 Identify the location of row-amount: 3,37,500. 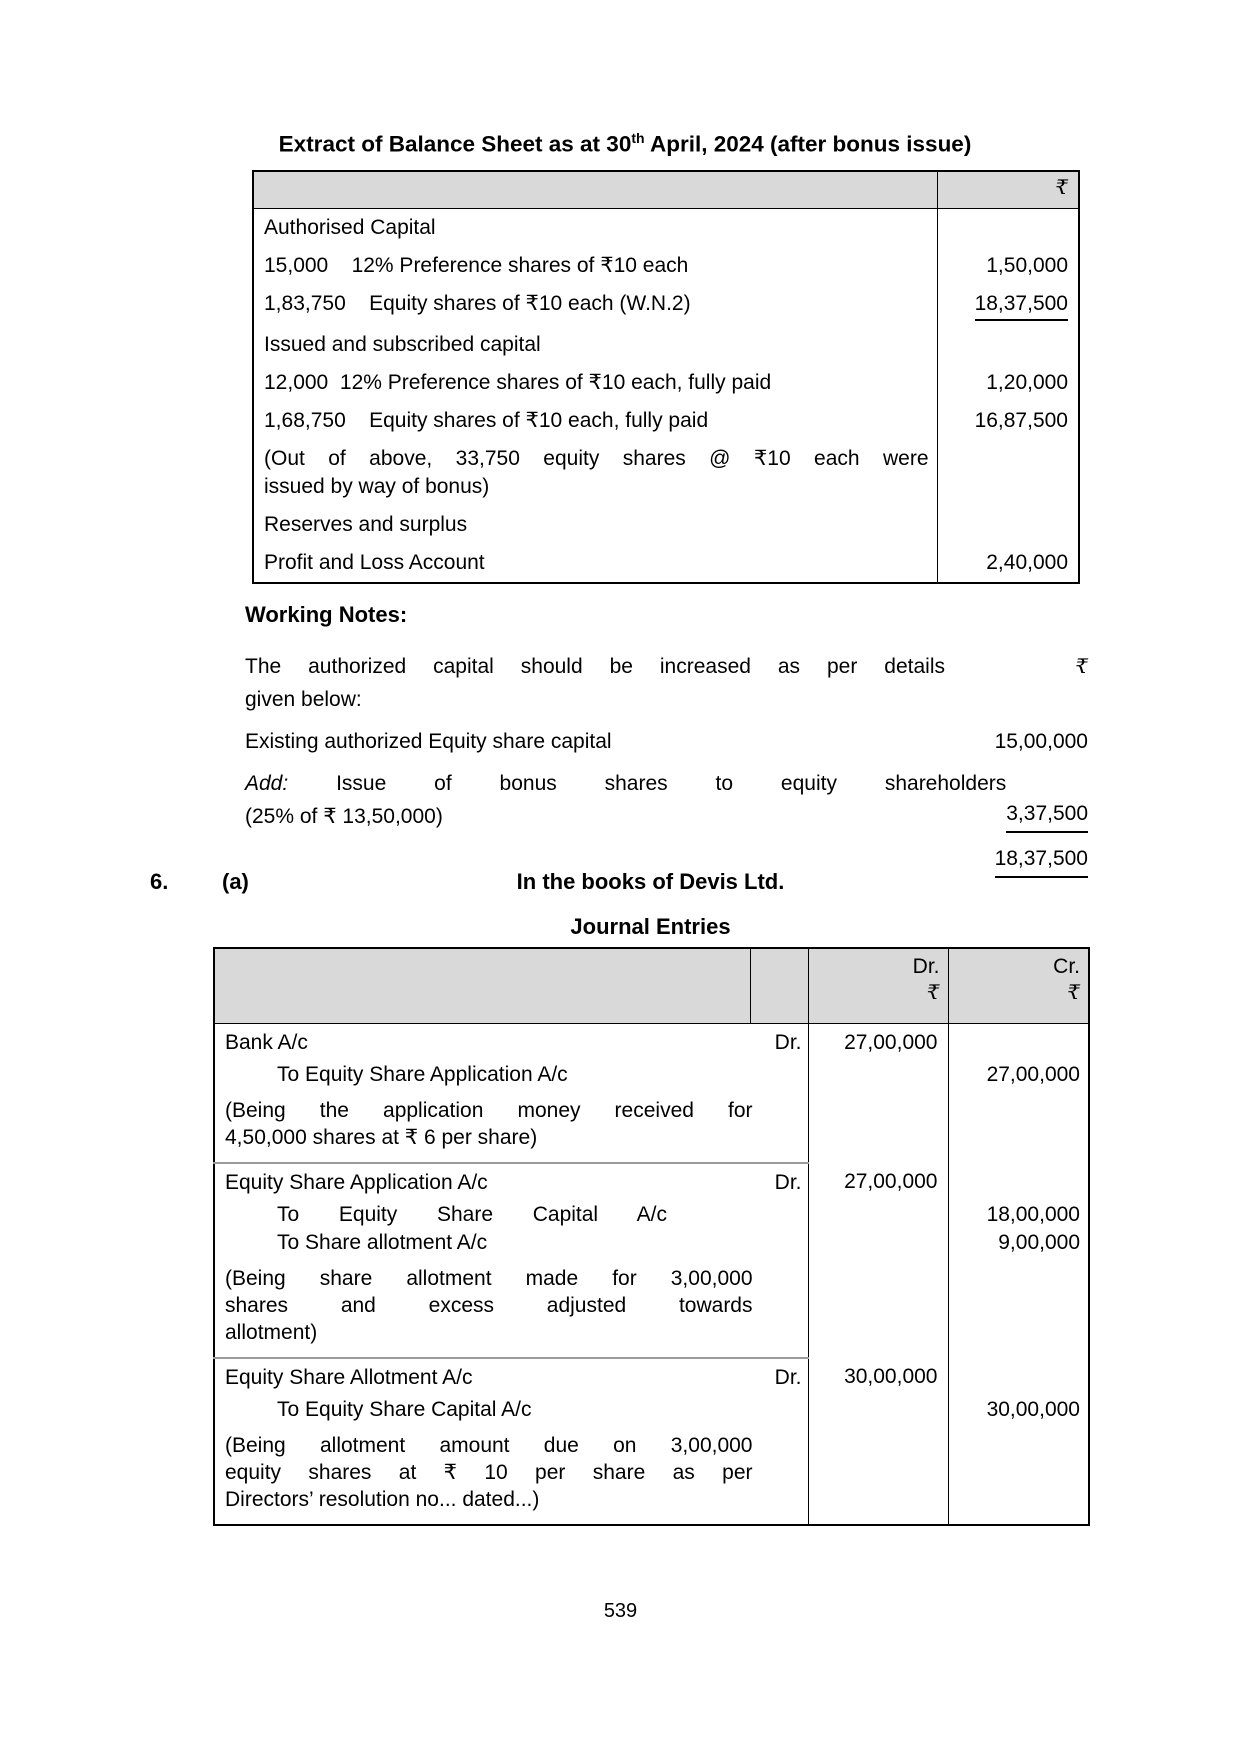
(1047, 815).